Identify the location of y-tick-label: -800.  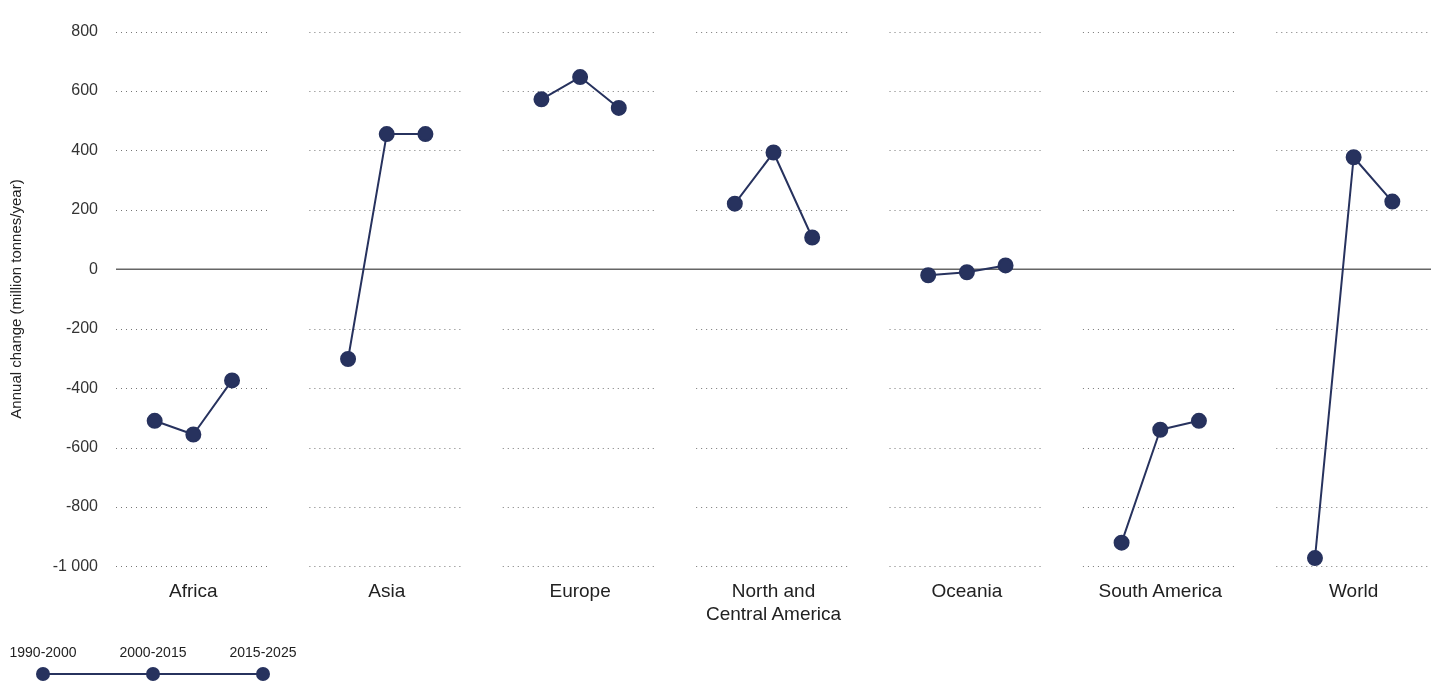
(82, 506).